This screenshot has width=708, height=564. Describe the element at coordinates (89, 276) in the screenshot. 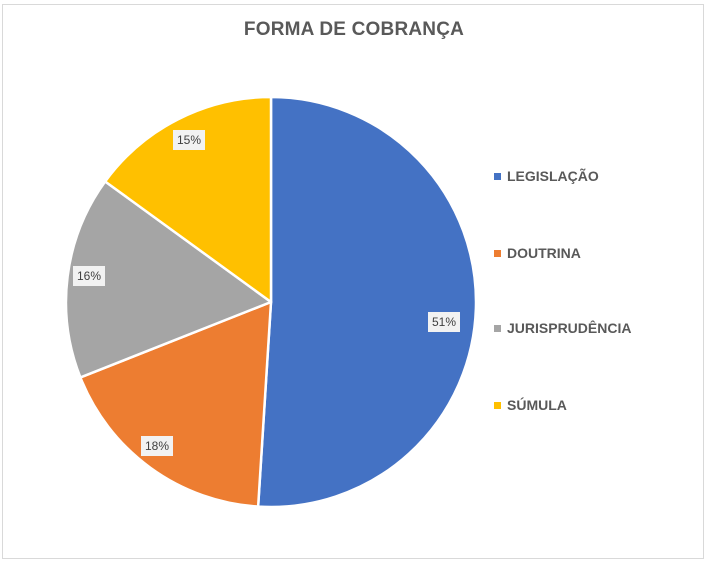

I see `data-label-jurisprudencia: 16%` at that location.